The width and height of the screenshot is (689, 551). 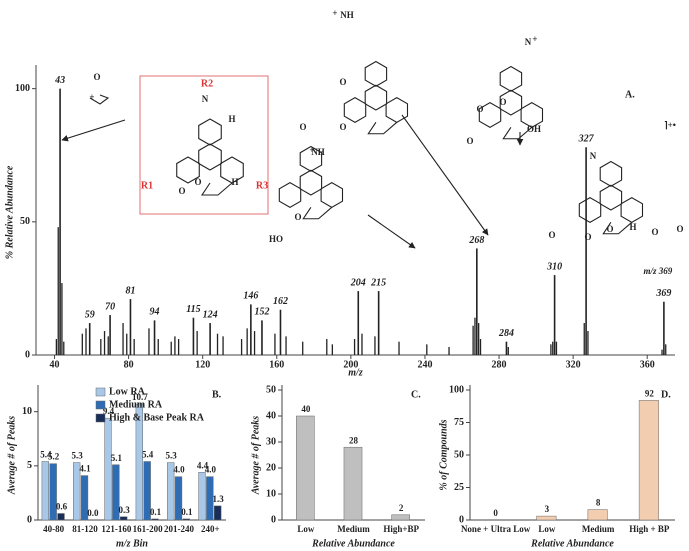 I want to click on y-tick-label: 5, so click(x=29, y=465).